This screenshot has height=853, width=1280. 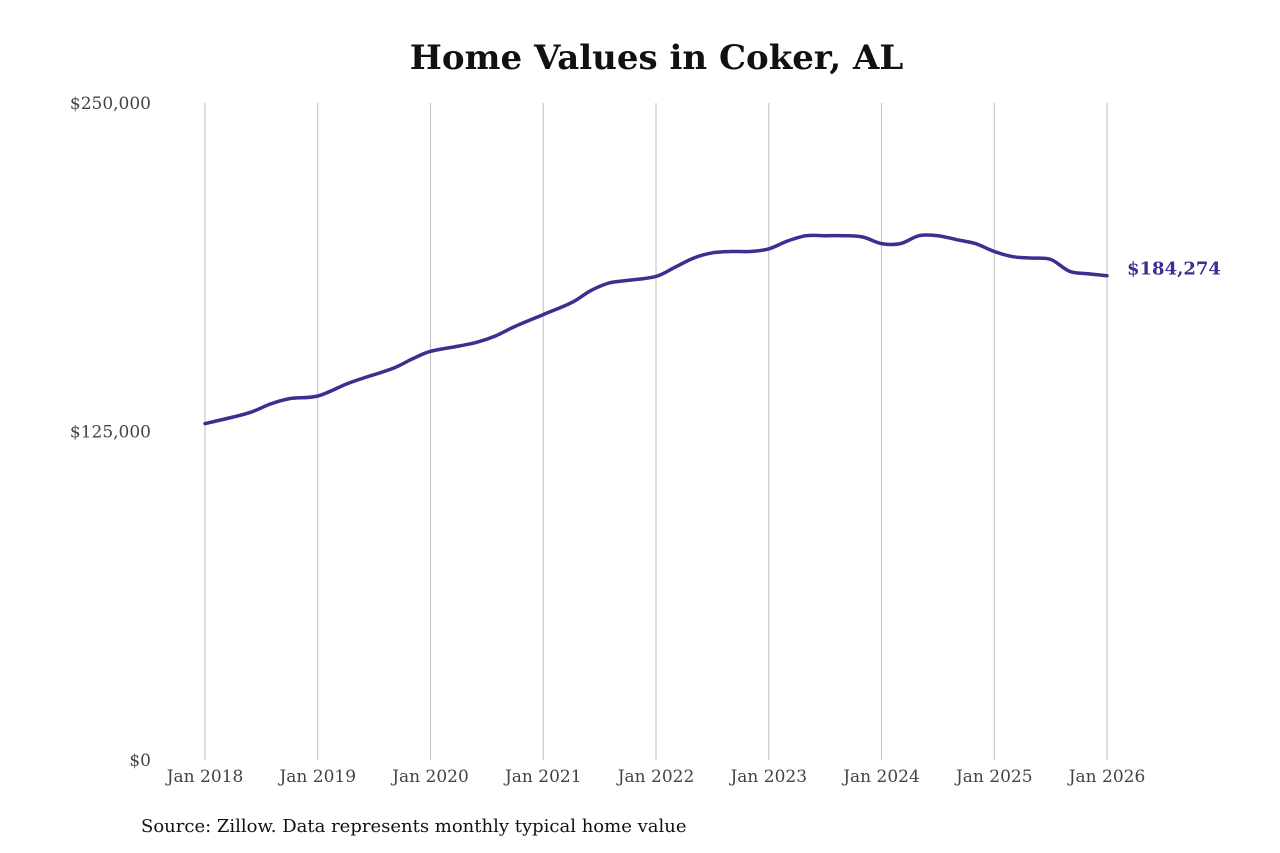 What do you see at coordinates (316, 777) in the screenshot?
I see `x-tick-label: Jan 2019` at bounding box center [316, 777].